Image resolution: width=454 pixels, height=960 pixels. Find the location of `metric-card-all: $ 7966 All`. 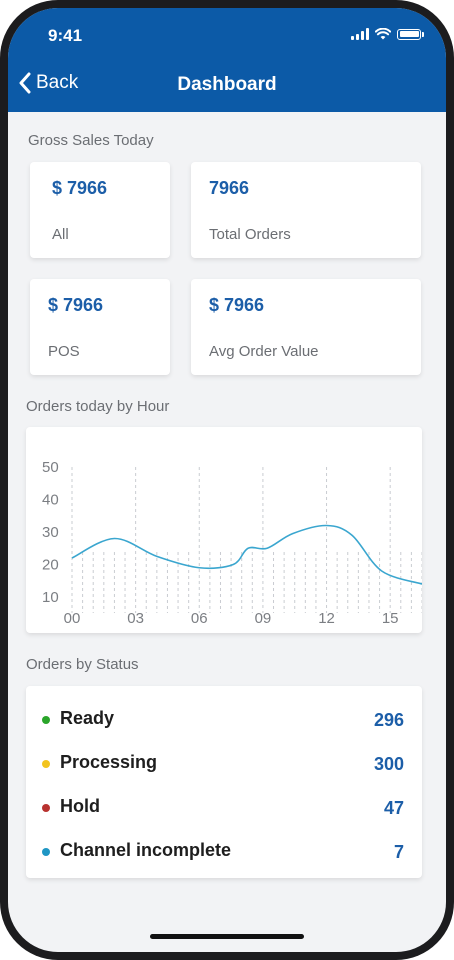

metric-card-all: $ 7966 All is located at coordinates (100, 210).